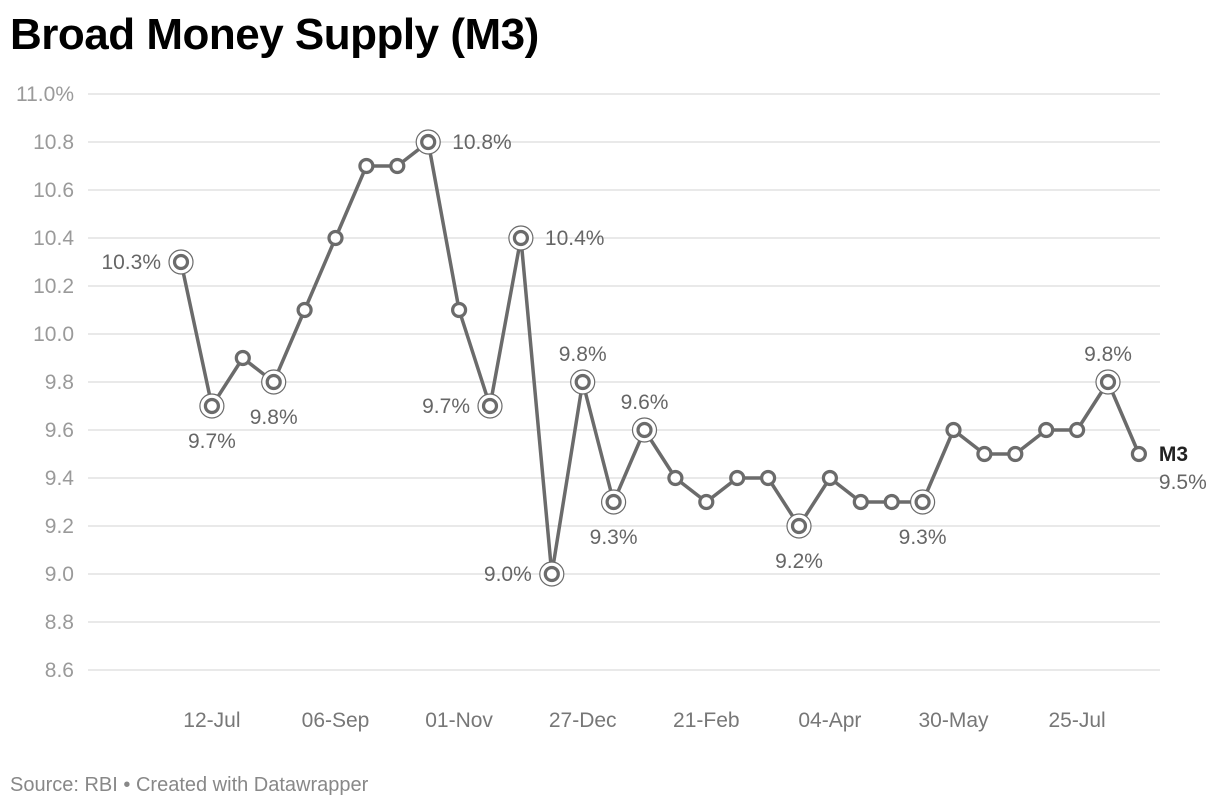  What do you see at coordinates (583, 720) in the screenshot?
I see `x-tick-label: 27-Dec` at bounding box center [583, 720].